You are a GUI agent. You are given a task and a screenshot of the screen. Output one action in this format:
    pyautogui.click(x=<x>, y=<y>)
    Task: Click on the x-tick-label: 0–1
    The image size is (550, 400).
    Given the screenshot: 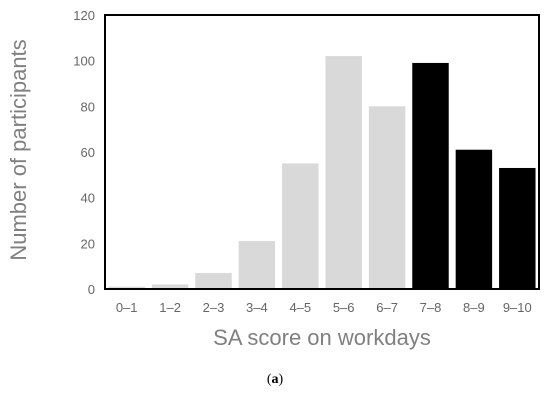 What is the action you would take?
    pyautogui.click(x=127, y=307)
    